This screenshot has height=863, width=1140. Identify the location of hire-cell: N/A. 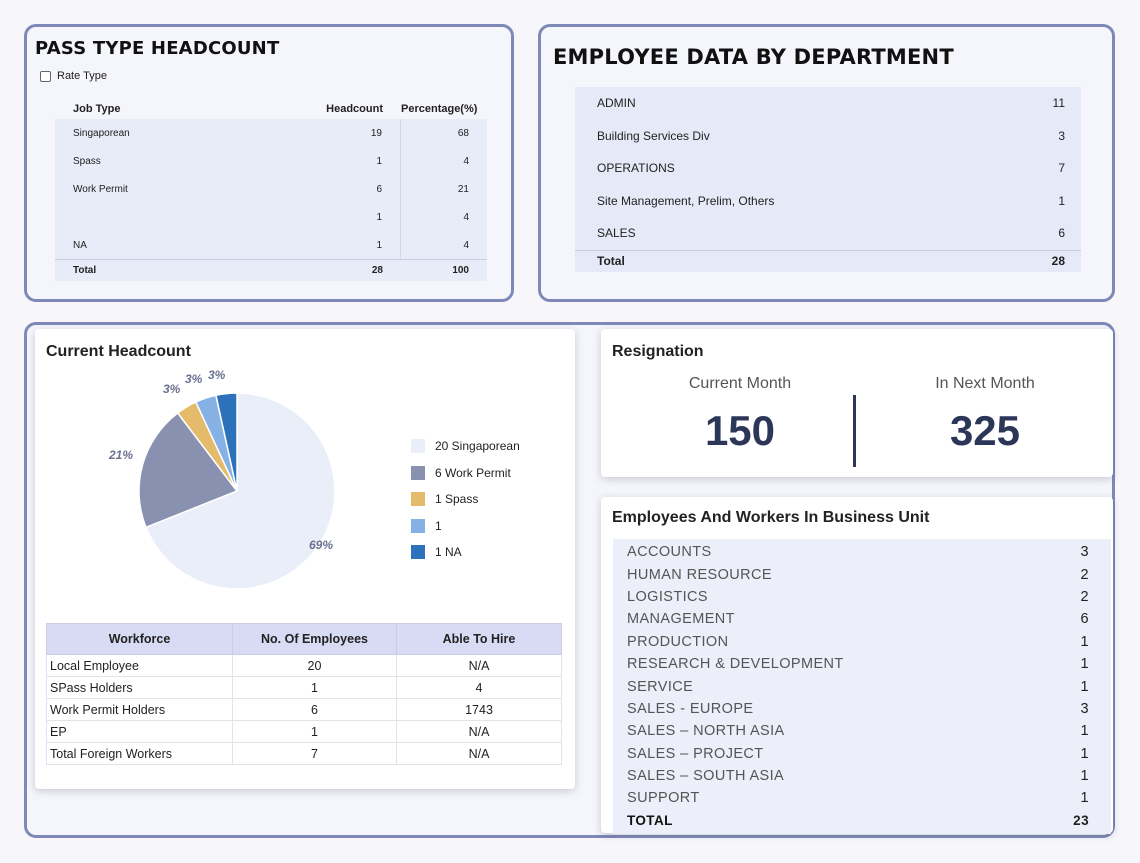
(479, 731).